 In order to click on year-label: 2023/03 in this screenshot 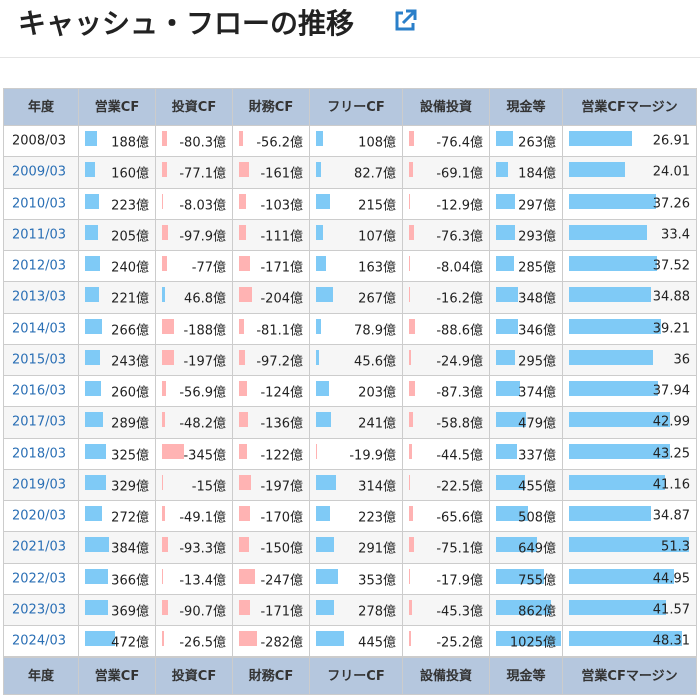, I will do `click(39, 610)`.